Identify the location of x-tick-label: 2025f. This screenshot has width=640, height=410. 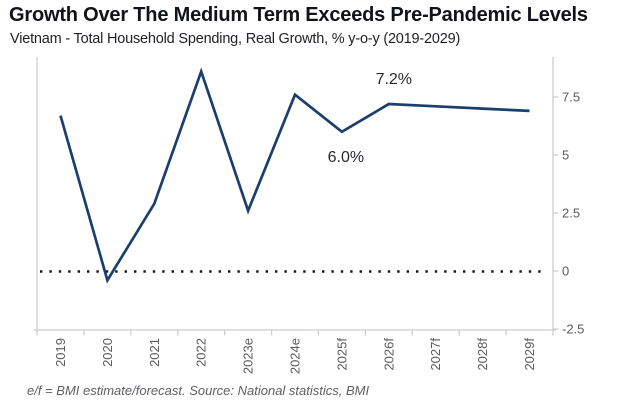
(341, 354).